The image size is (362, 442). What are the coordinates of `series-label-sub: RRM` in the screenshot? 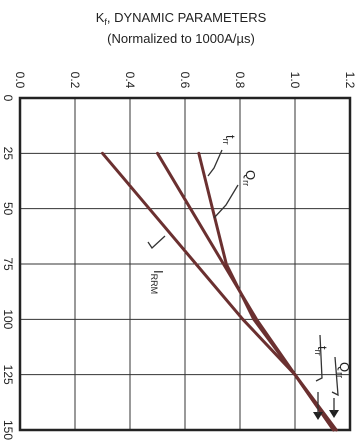 It's located at (154, 284).